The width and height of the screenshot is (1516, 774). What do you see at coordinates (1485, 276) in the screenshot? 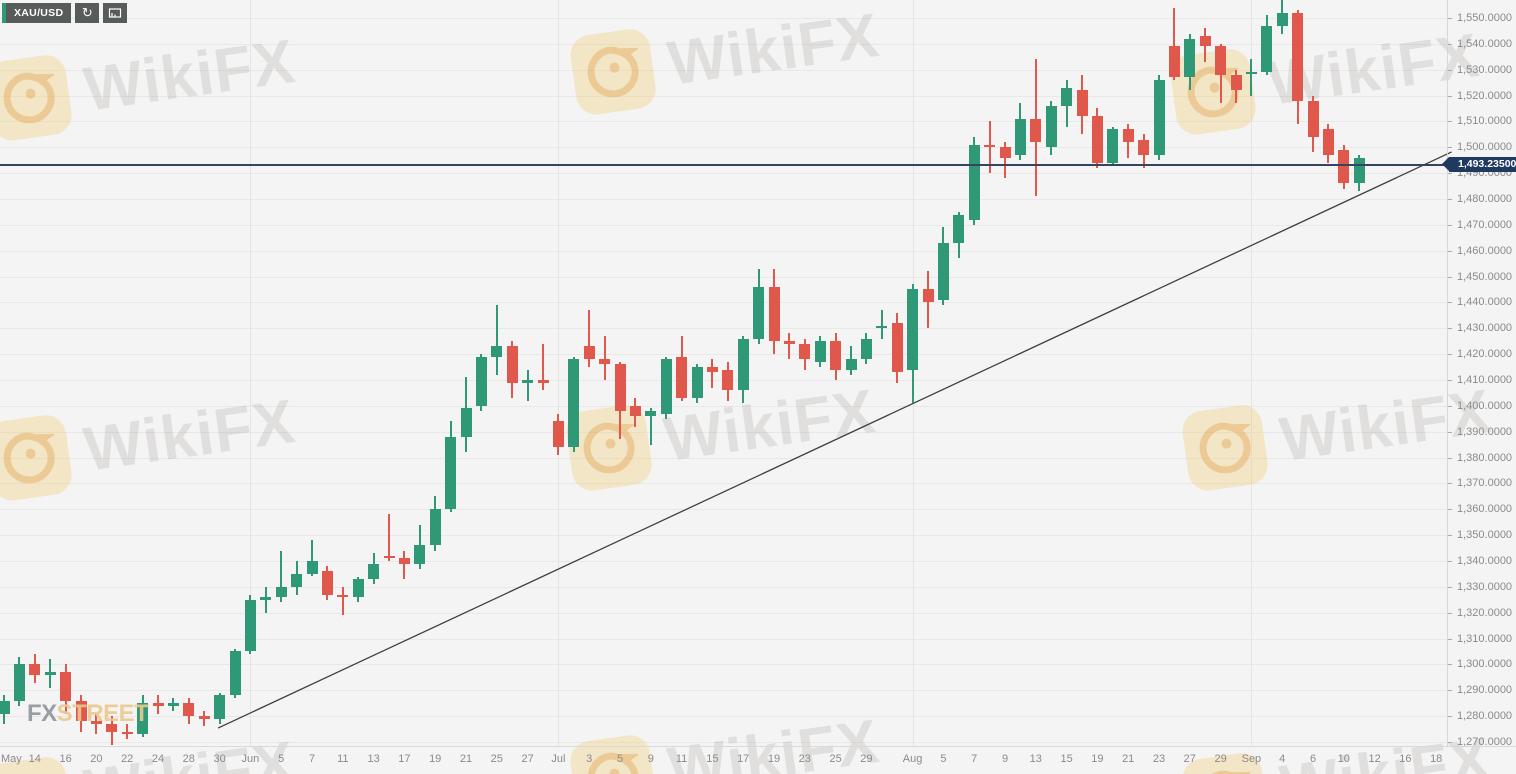
I see `y-axis-label: 1,450.0000` at bounding box center [1485, 276].